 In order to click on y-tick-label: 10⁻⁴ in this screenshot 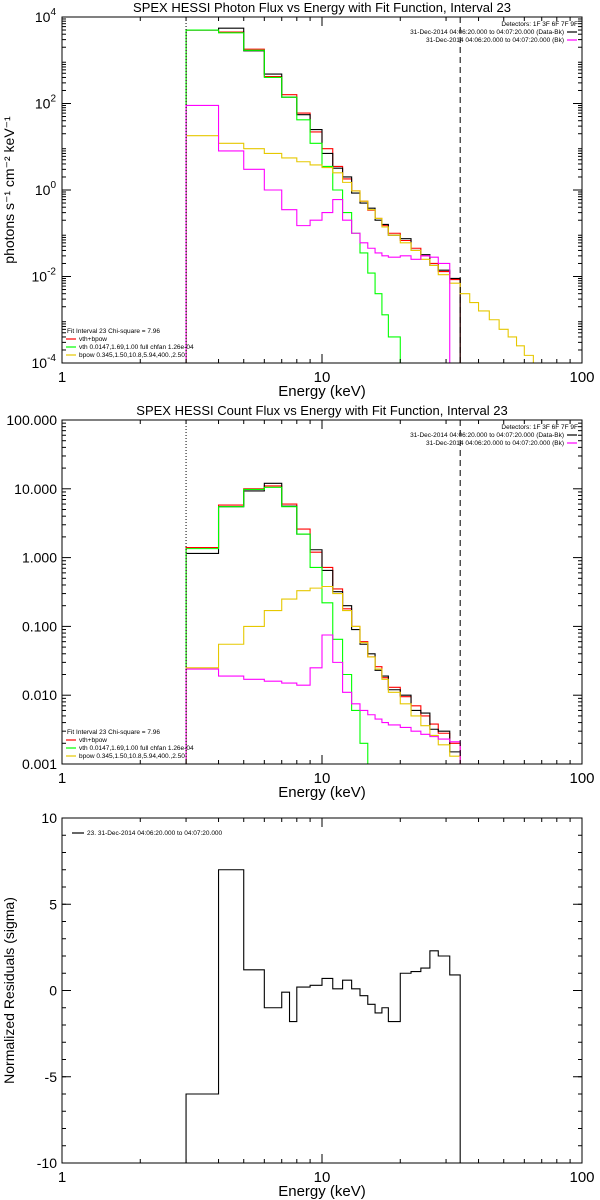, I will do `click(44, 362)`.